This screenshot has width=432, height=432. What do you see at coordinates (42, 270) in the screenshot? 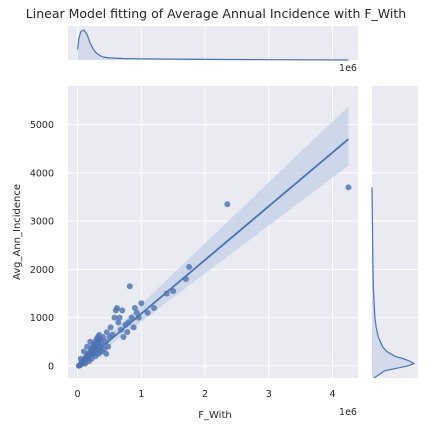
I see `y-tick-label: 2000` at bounding box center [42, 270].